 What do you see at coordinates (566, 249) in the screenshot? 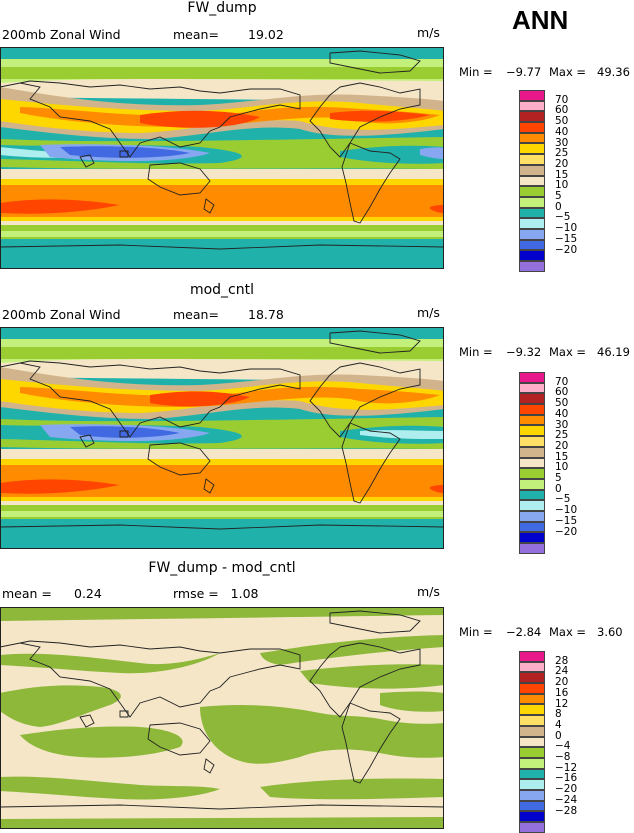
I see `colorbar-label: −20` at bounding box center [566, 249].